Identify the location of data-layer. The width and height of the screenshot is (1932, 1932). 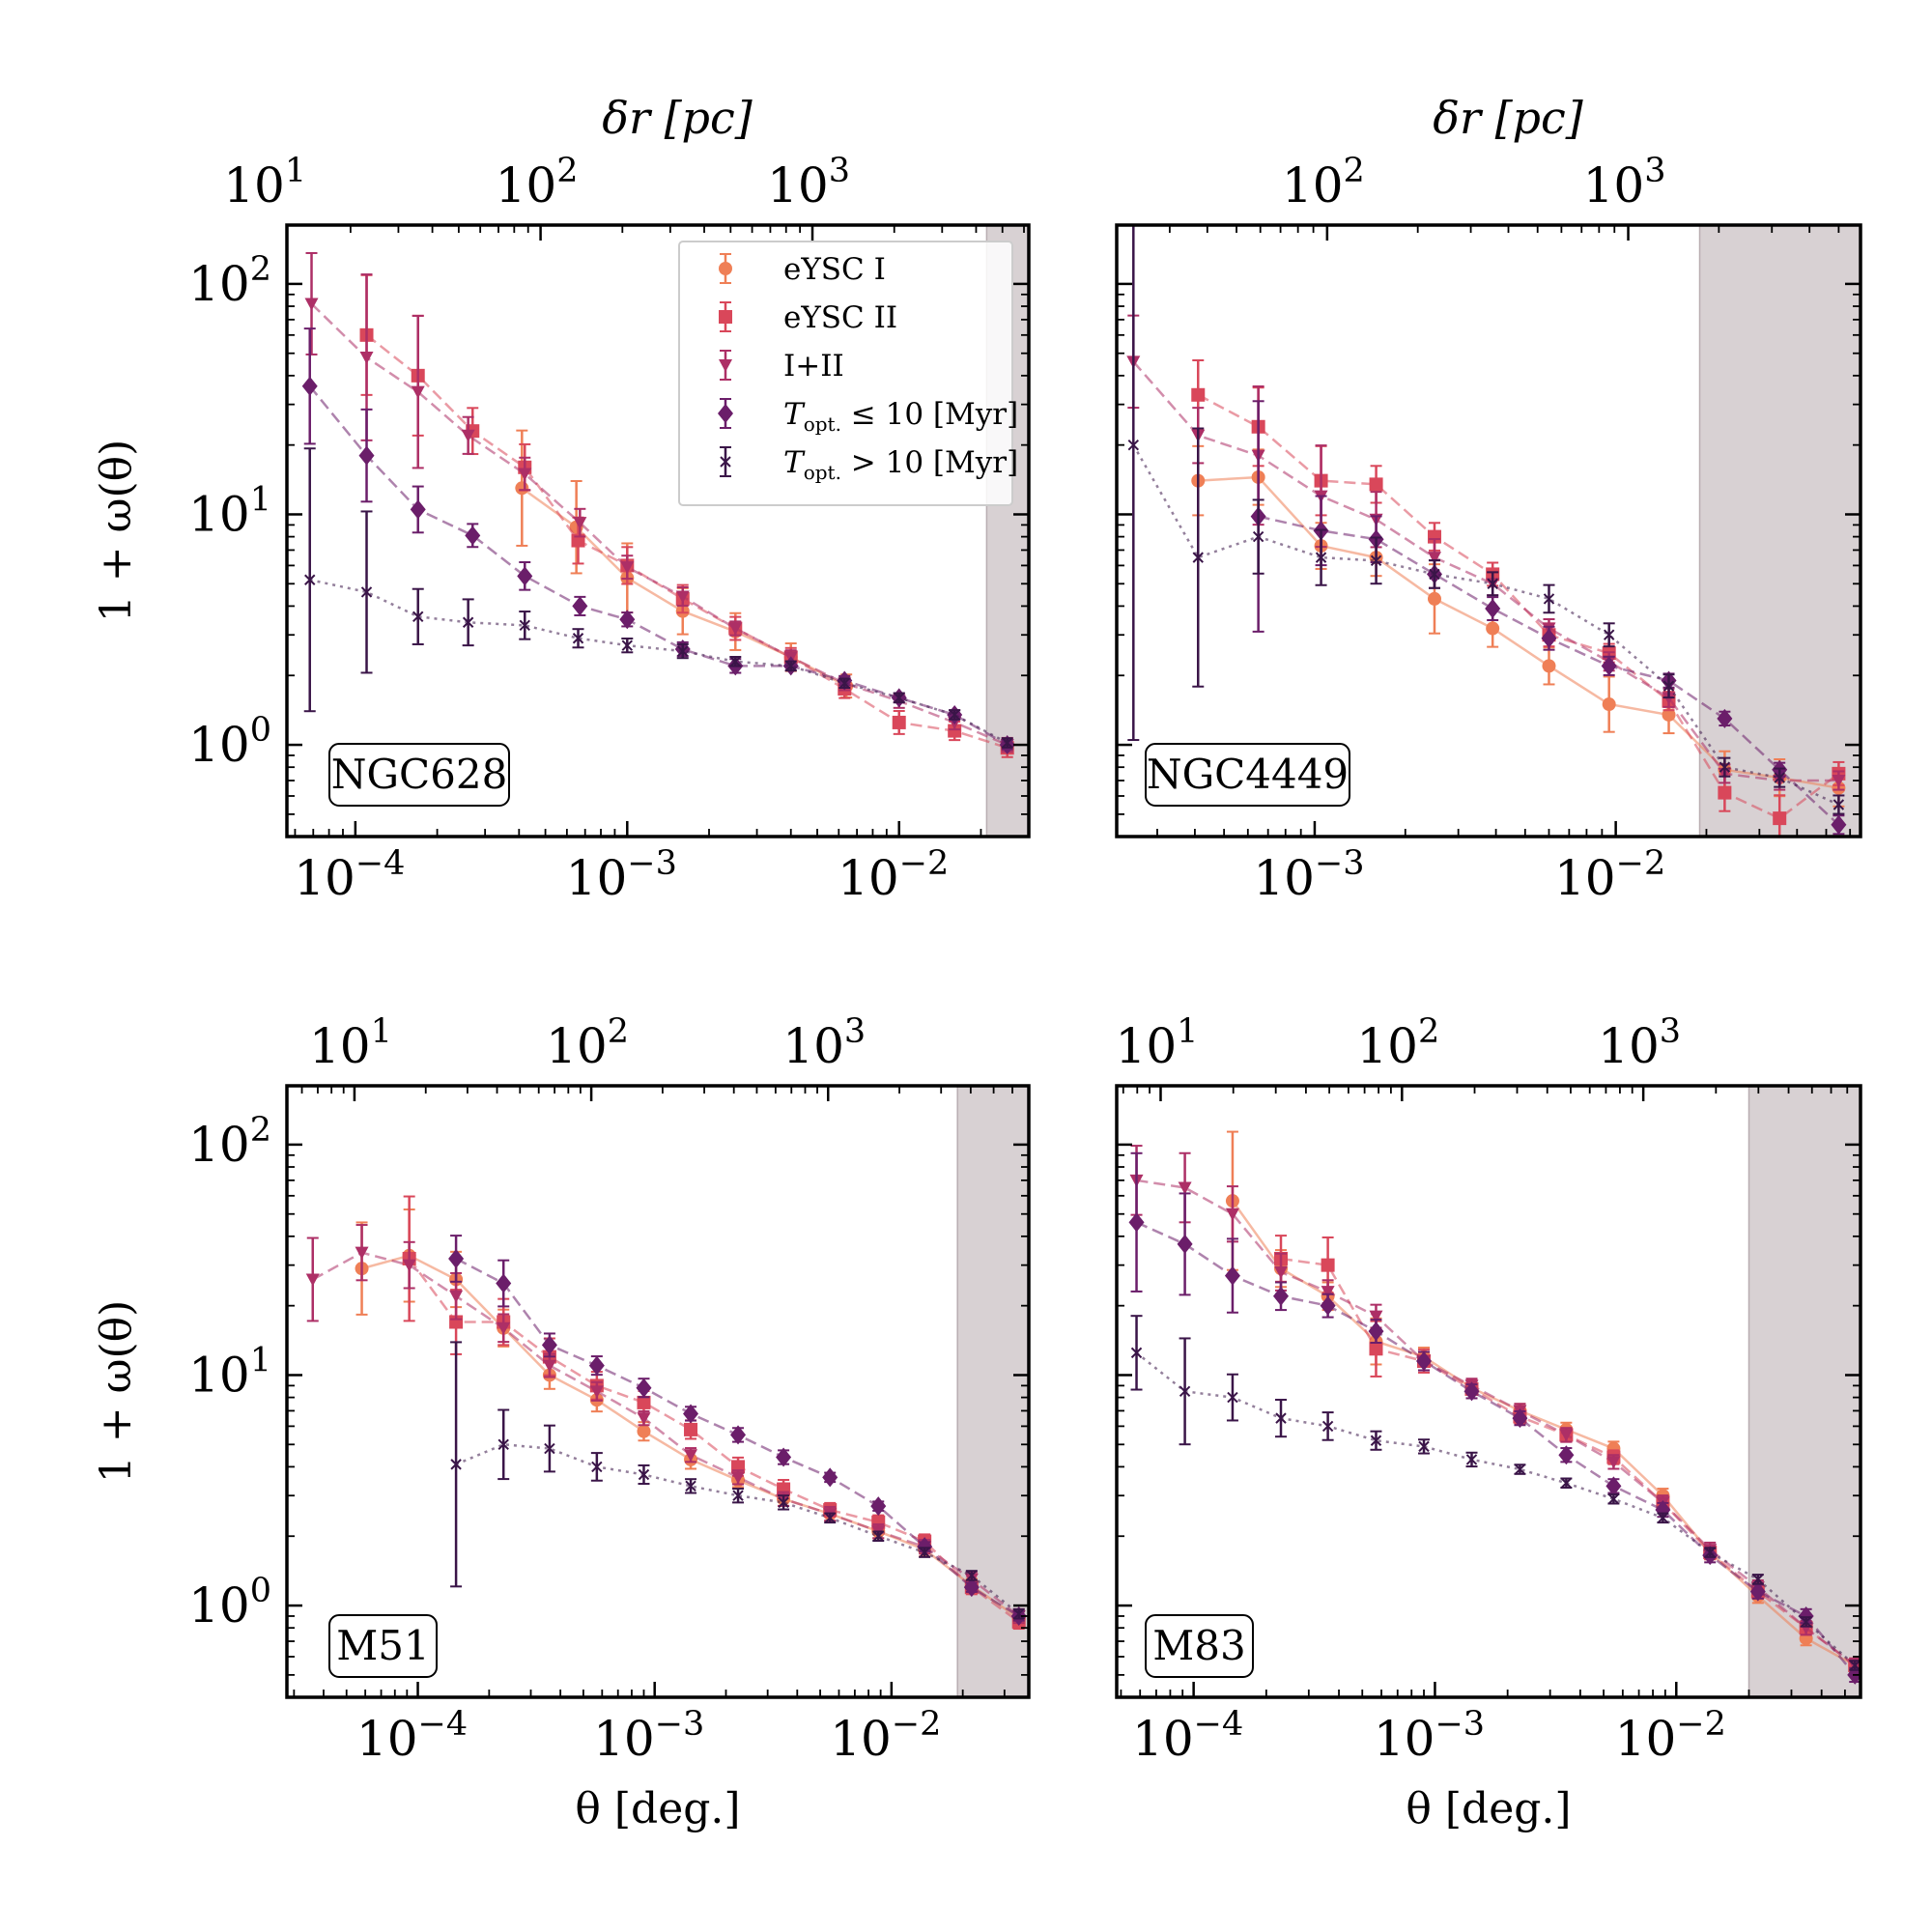
(1494, 1407).